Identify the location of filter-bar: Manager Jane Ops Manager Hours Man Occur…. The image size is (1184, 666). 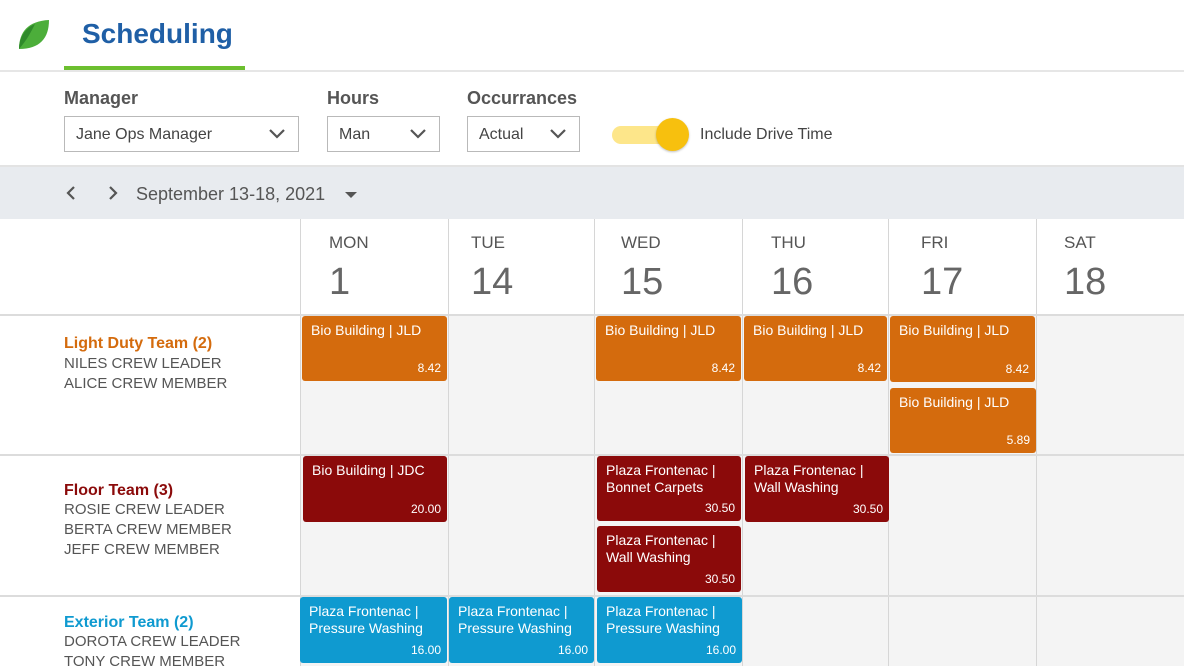
(592, 119).